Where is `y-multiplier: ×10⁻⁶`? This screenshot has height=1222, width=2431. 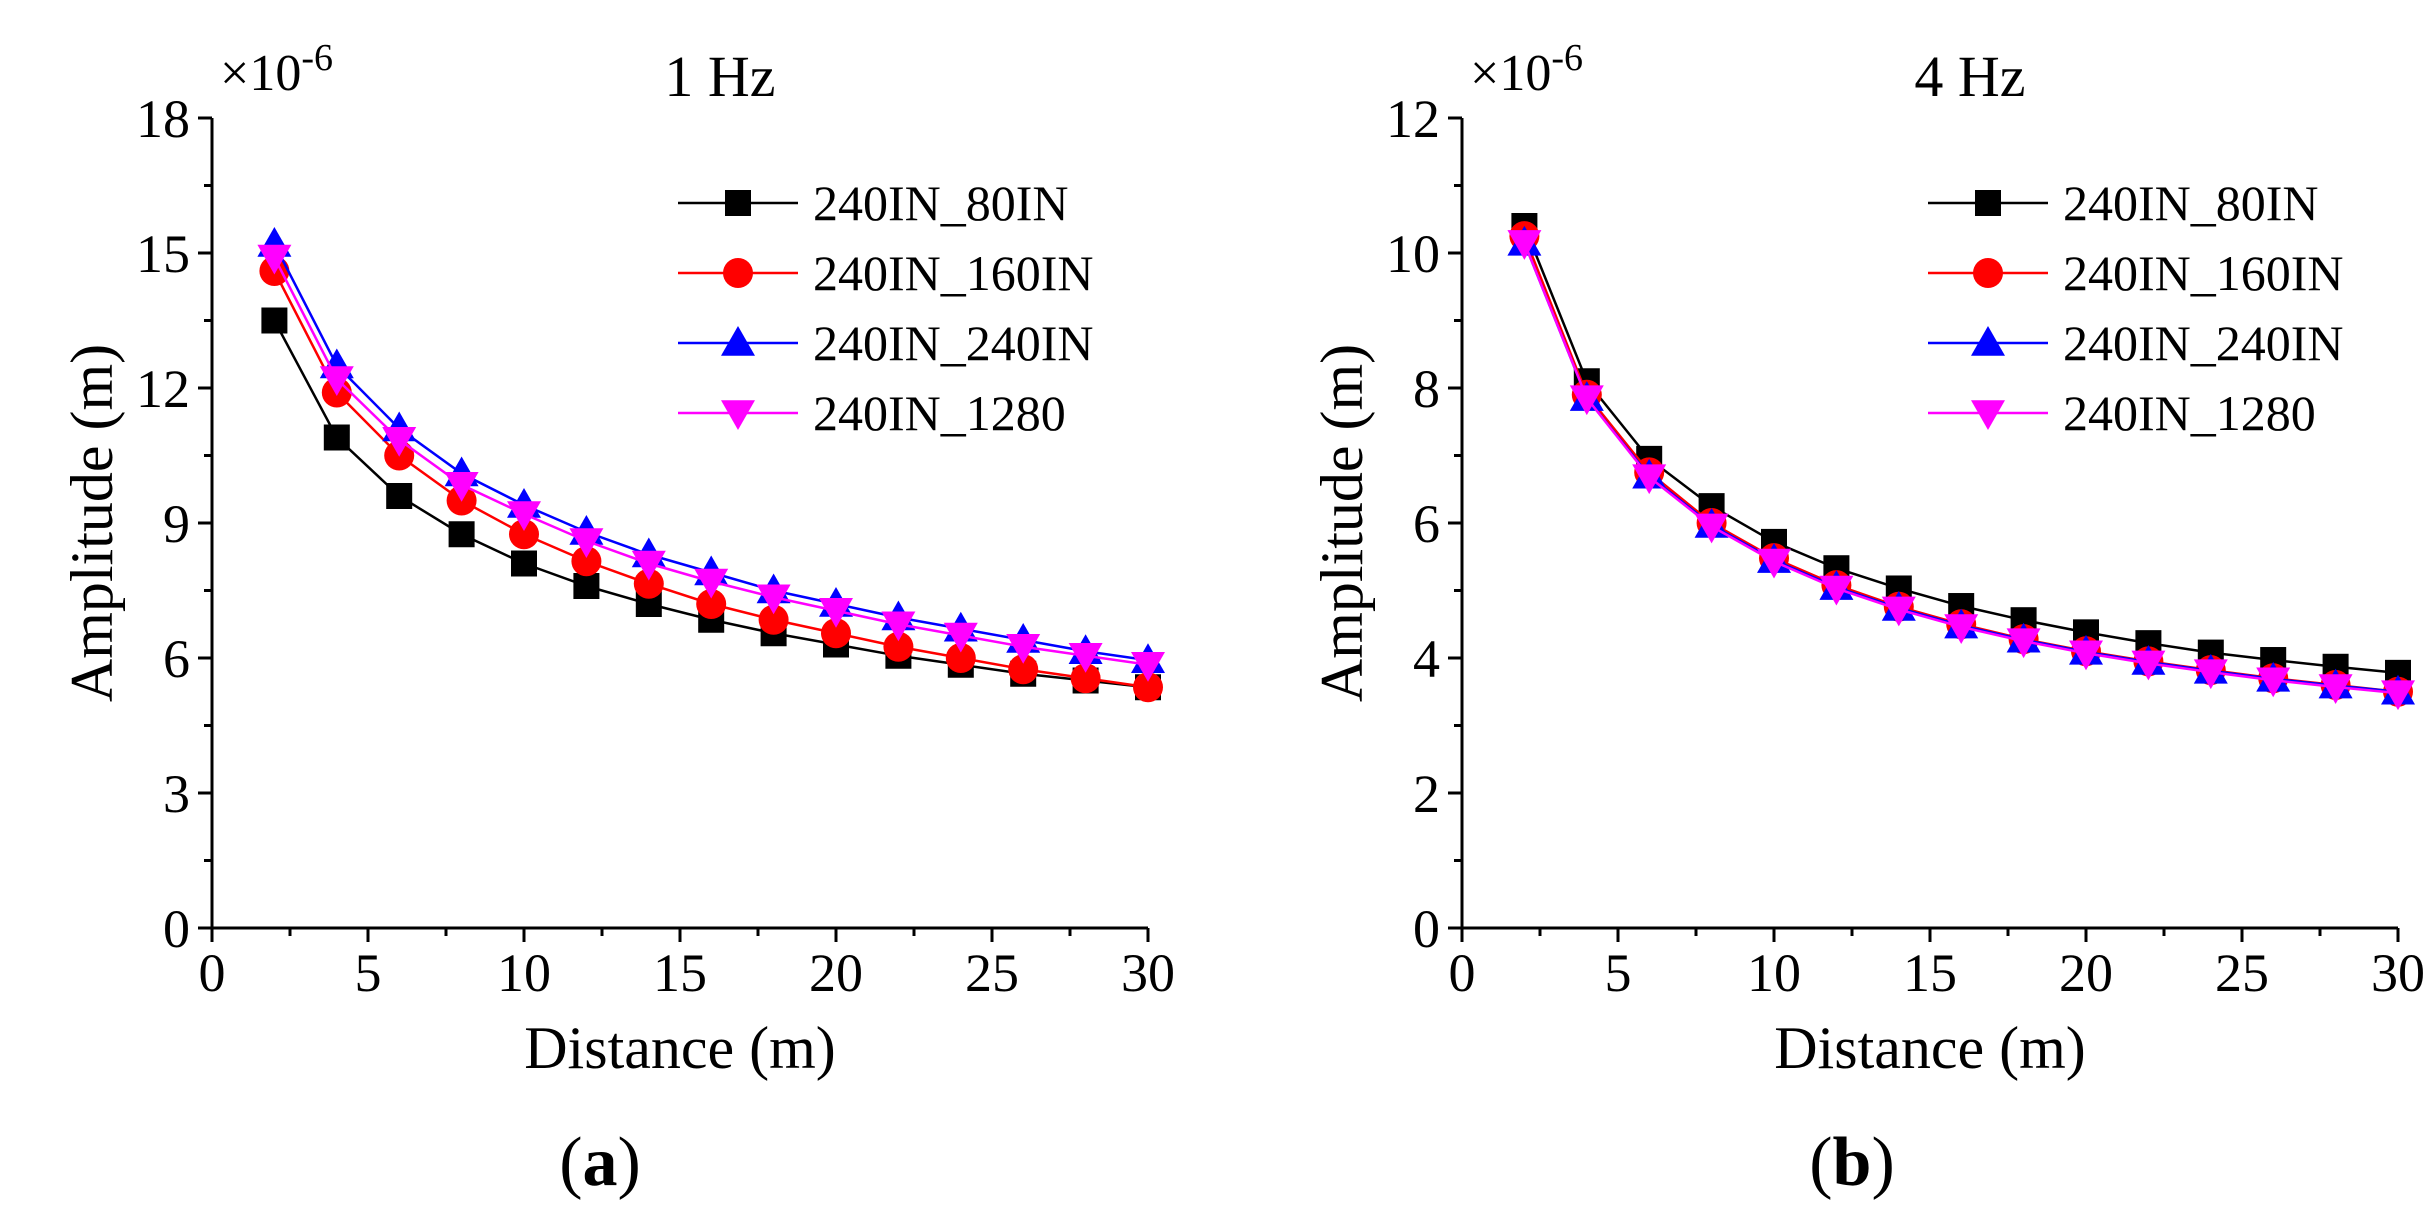 y-multiplier: ×10⁻⁶ is located at coordinates (1526, 69).